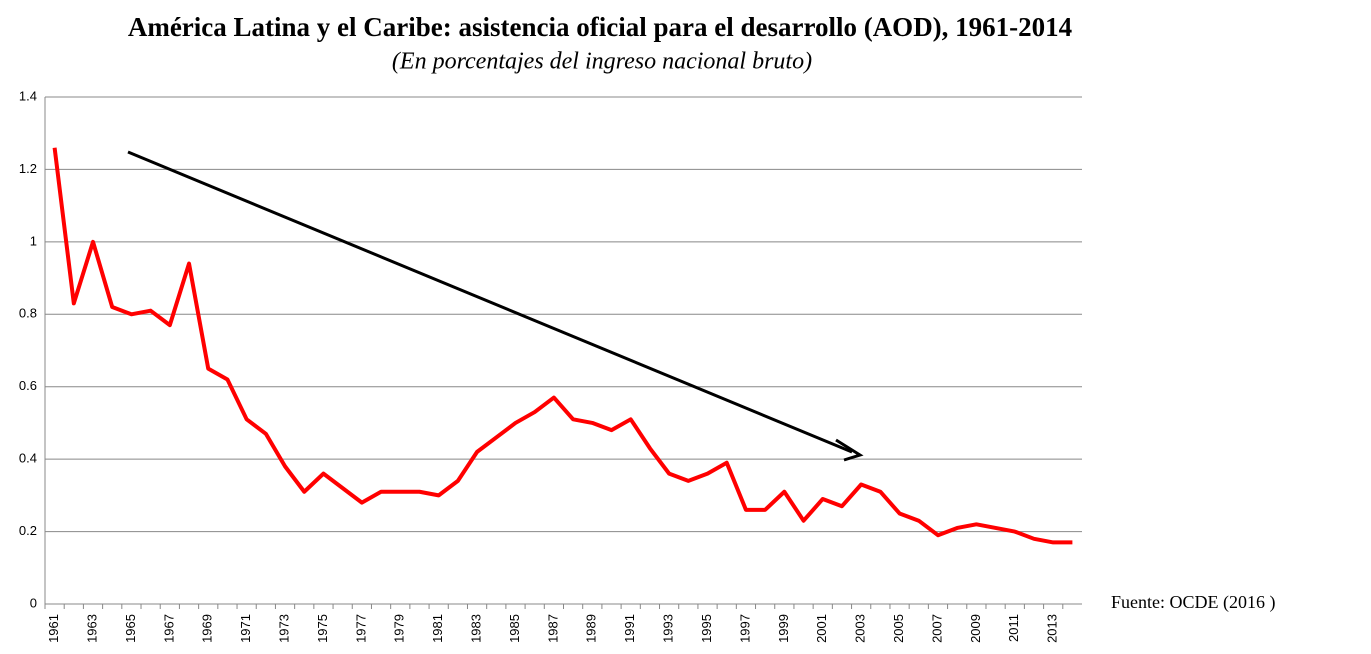  I want to click on y-tick-label: 0.6, so click(28, 385).